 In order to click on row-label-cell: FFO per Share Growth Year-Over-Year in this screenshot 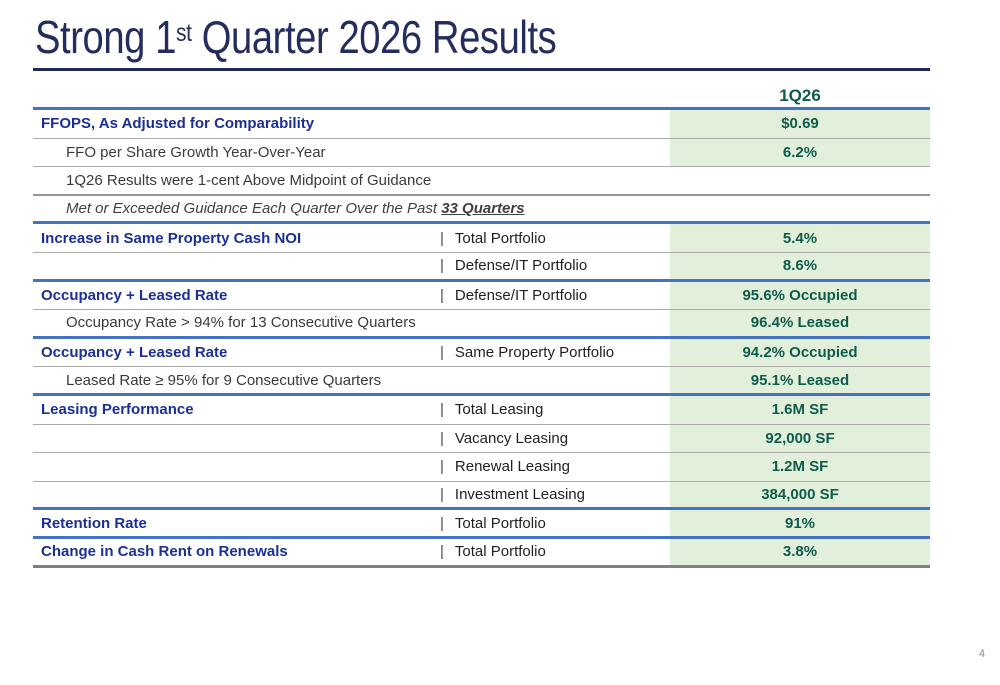, I will do `click(236, 153)`.